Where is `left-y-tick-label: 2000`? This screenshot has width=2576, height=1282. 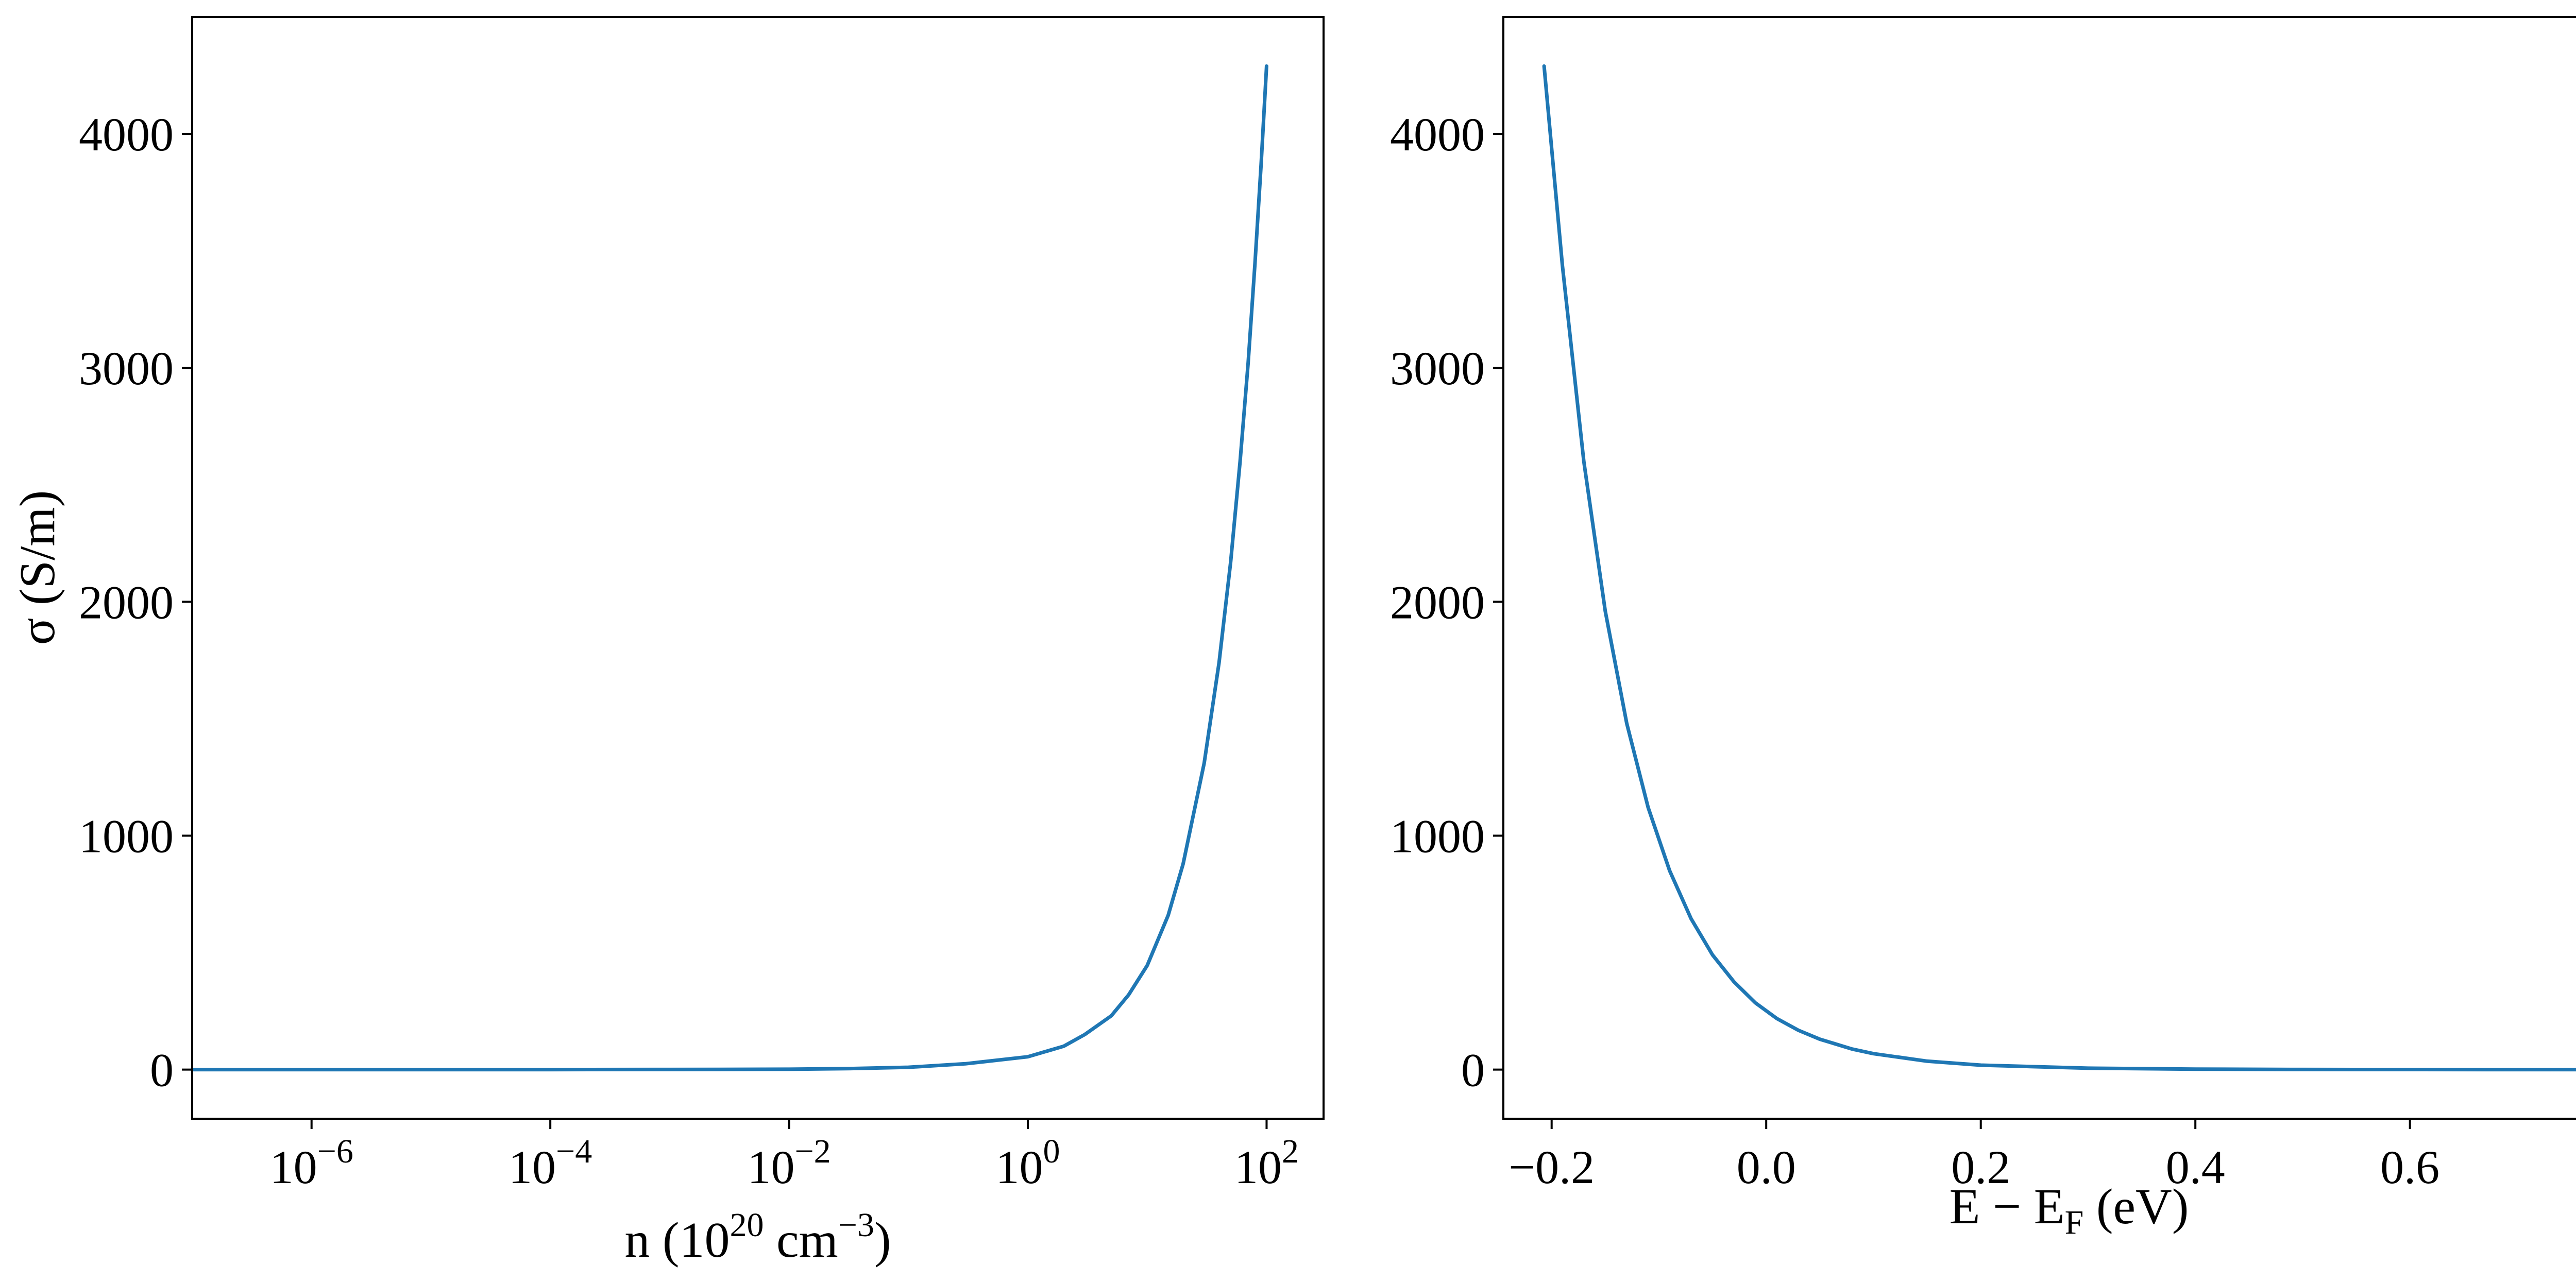 left-y-tick-label: 2000 is located at coordinates (127, 602).